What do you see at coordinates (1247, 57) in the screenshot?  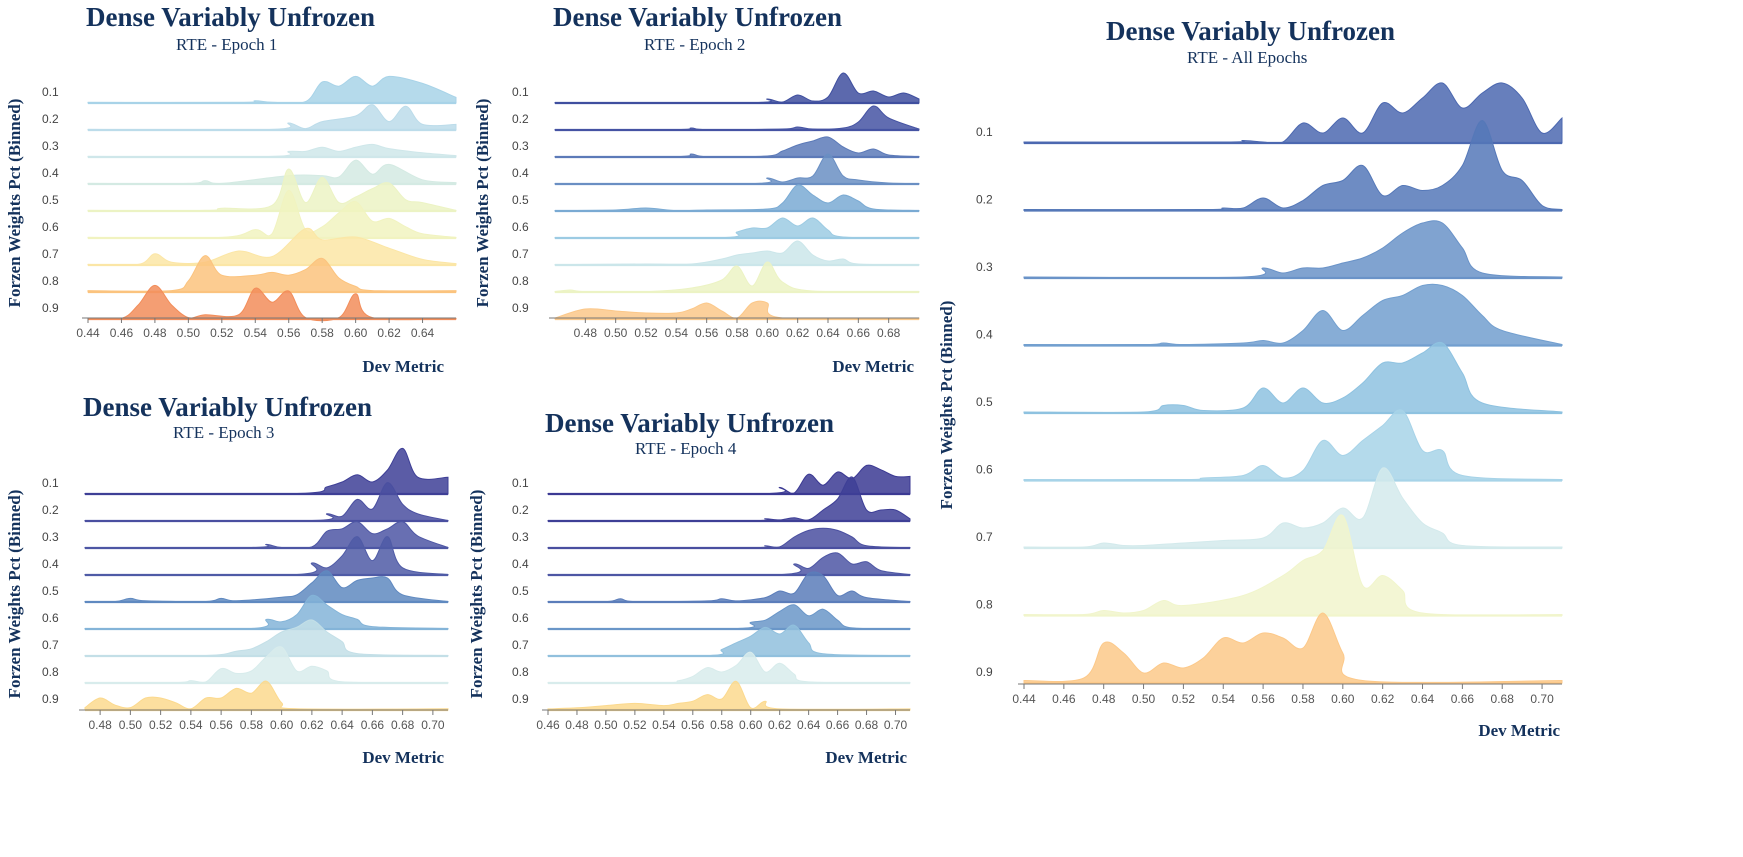 I see `chart-subtitle: RTE - All Epochs` at bounding box center [1247, 57].